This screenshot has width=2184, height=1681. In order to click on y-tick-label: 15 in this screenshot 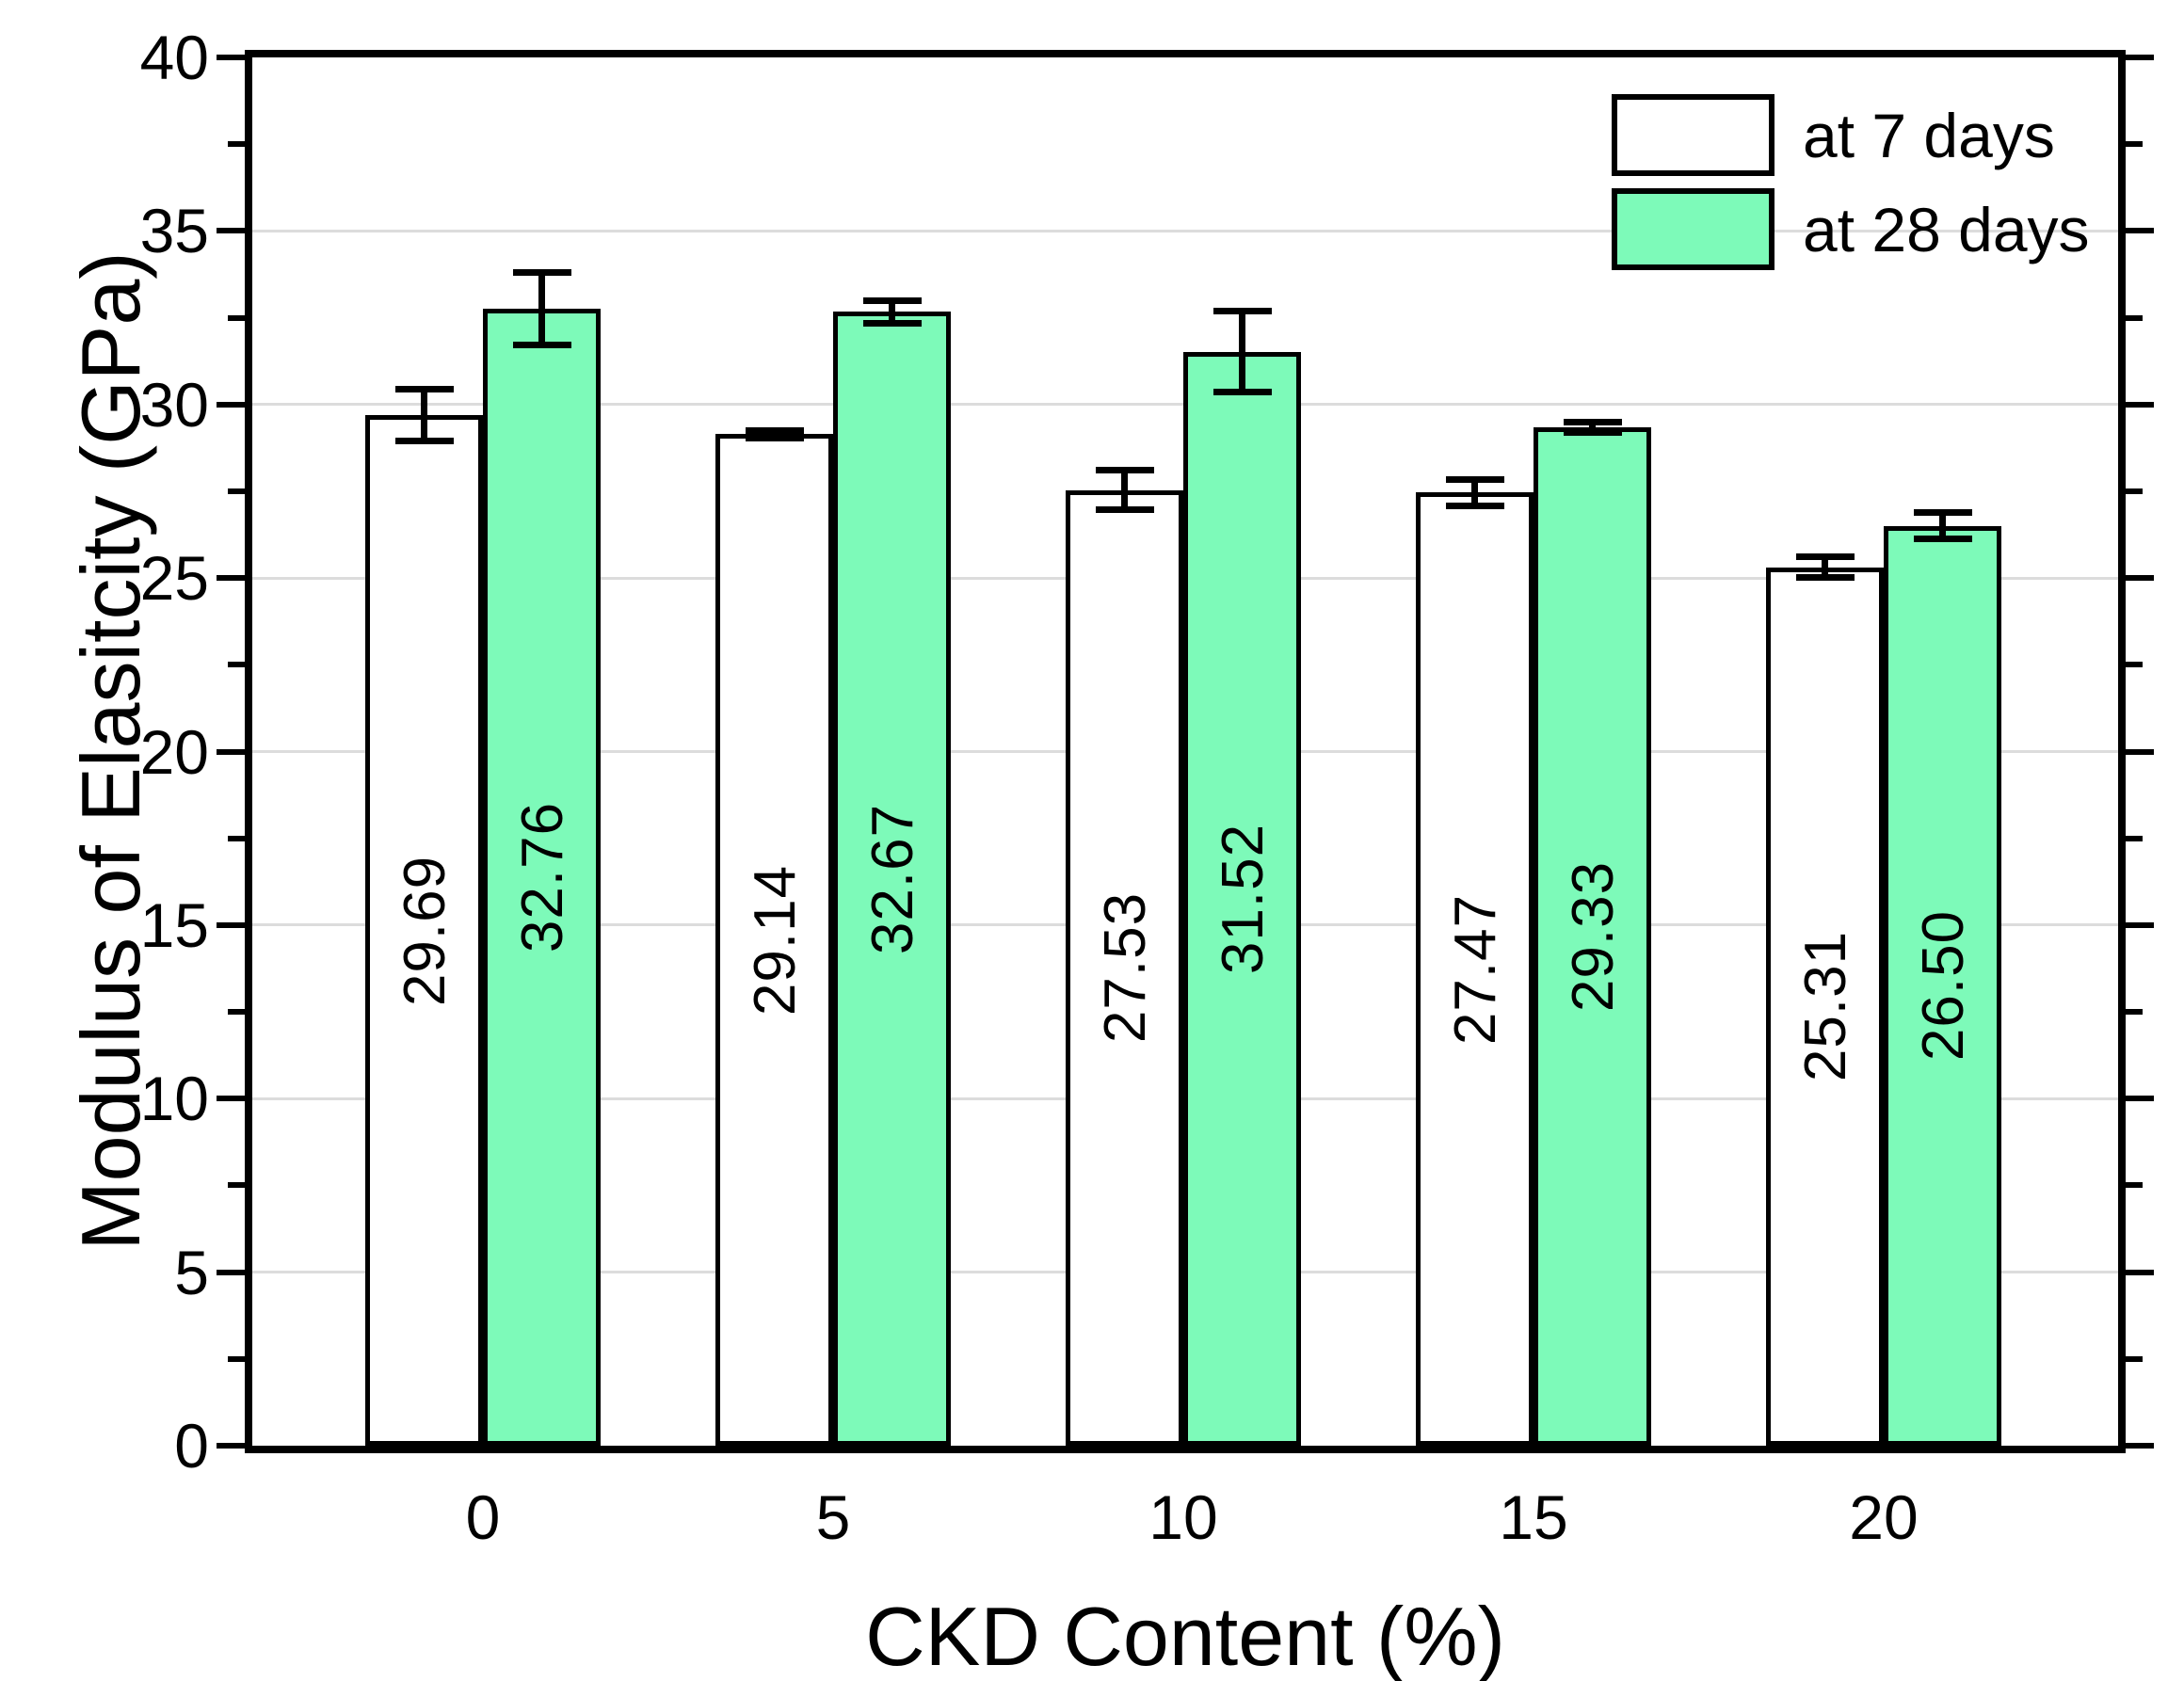, I will do `click(174, 924)`.